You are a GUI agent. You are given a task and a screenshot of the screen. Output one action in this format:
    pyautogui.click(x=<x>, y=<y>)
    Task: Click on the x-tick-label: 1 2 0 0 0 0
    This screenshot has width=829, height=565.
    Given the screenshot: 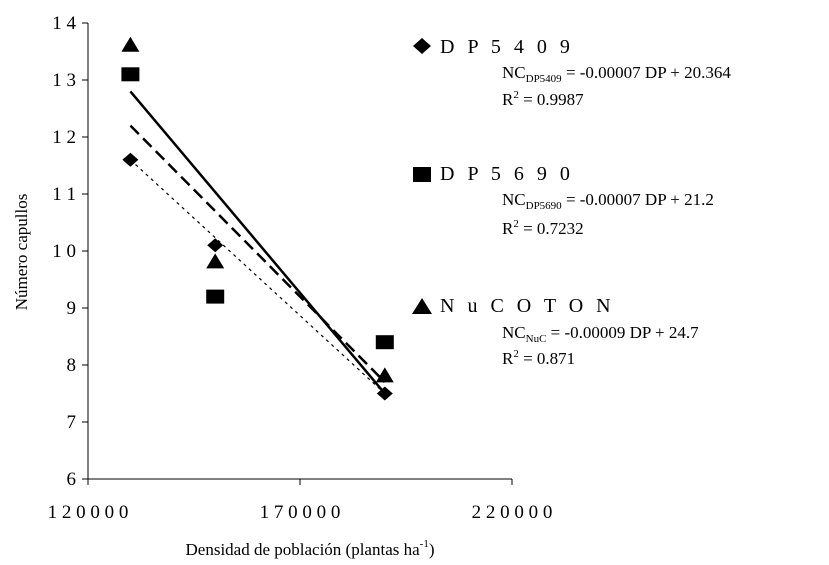 What is the action you would take?
    pyautogui.click(x=88, y=512)
    